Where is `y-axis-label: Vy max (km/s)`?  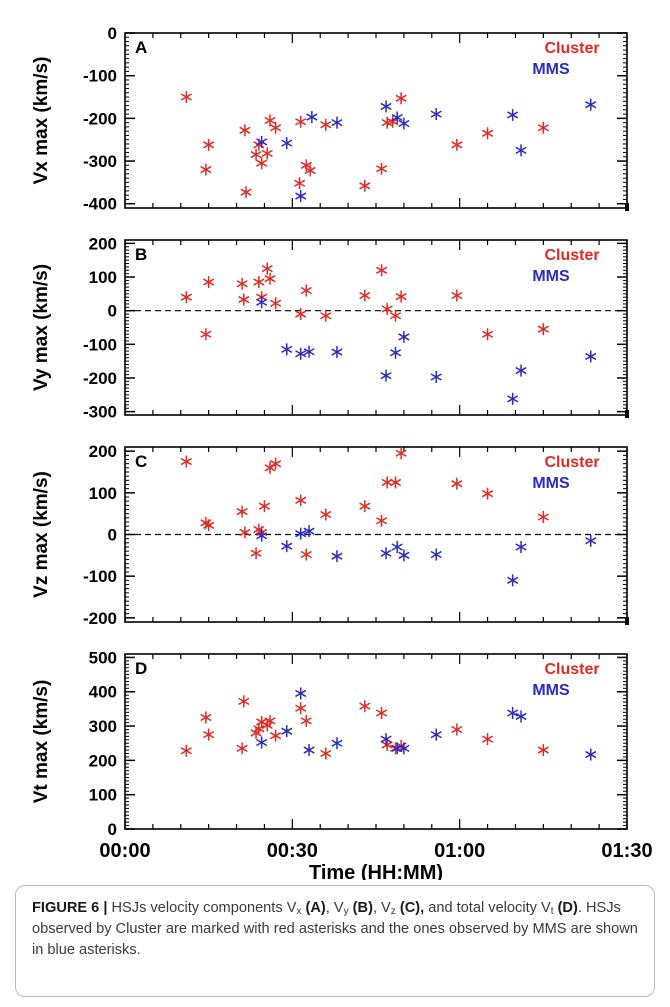 y-axis-label: Vy max (km/s) is located at coordinates (41, 327).